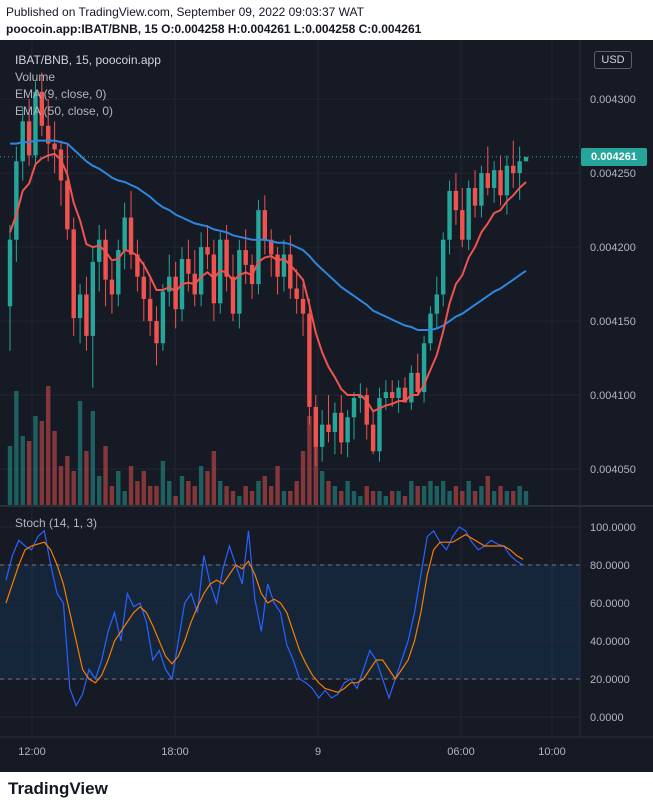 The image size is (653, 804). Describe the element at coordinates (613, 396) in the screenshot. I see `price-tick-label: 0.004100` at that location.